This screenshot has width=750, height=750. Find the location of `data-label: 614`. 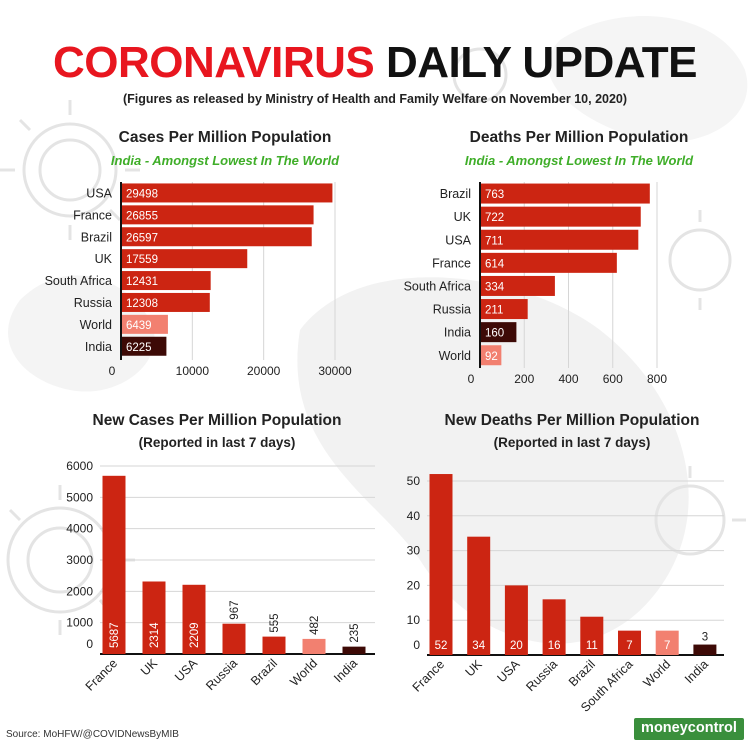

data-label: 614 is located at coordinates (495, 264).